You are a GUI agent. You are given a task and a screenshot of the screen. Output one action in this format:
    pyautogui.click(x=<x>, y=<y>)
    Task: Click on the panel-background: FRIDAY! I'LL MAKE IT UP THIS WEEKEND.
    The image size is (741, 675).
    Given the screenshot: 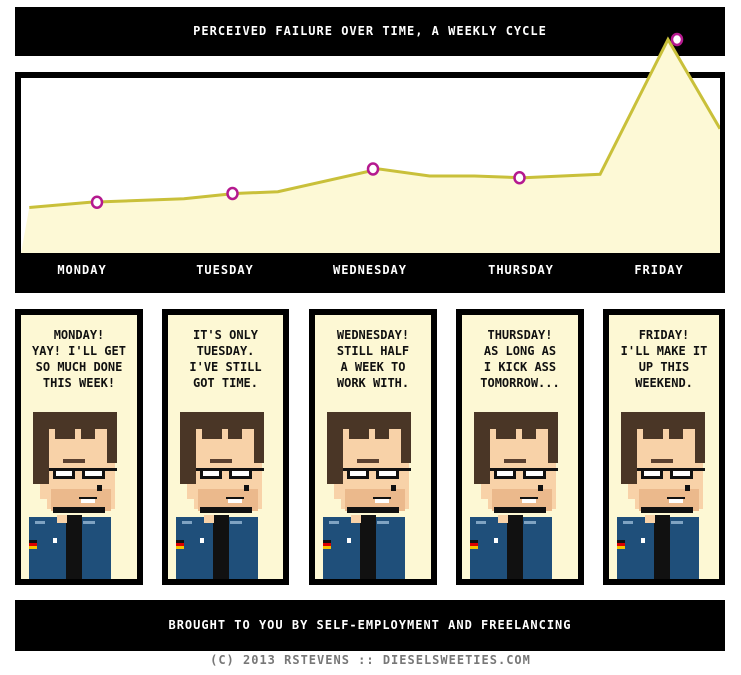 What is the action you would take?
    pyautogui.click(x=664, y=447)
    